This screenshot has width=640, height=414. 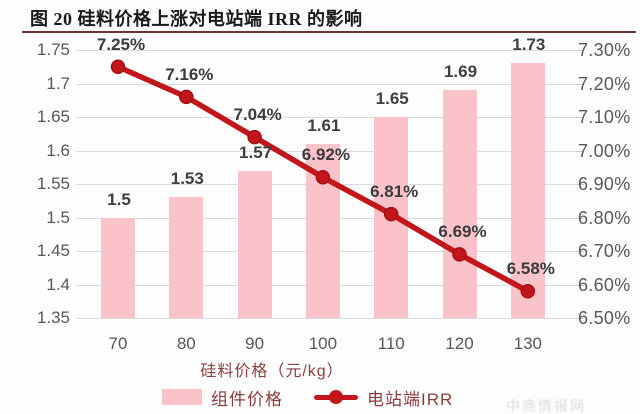 What do you see at coordinates (58, 150) in the screenshot?
I see `left-axis-tick: 1.6` at bounding box center [58, 150].